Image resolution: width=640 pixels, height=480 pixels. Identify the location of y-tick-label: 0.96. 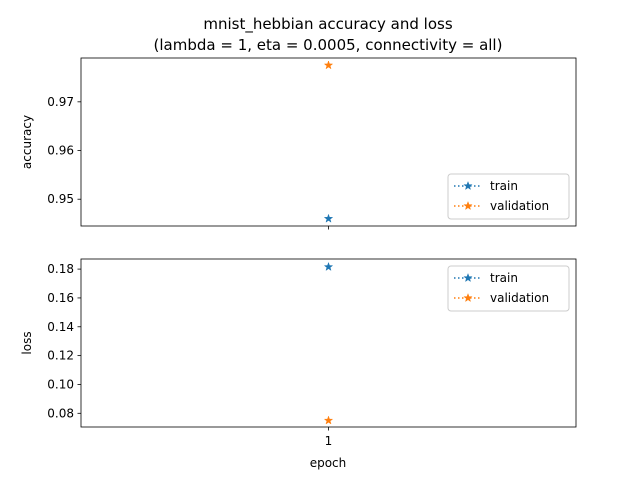
(60, 151).